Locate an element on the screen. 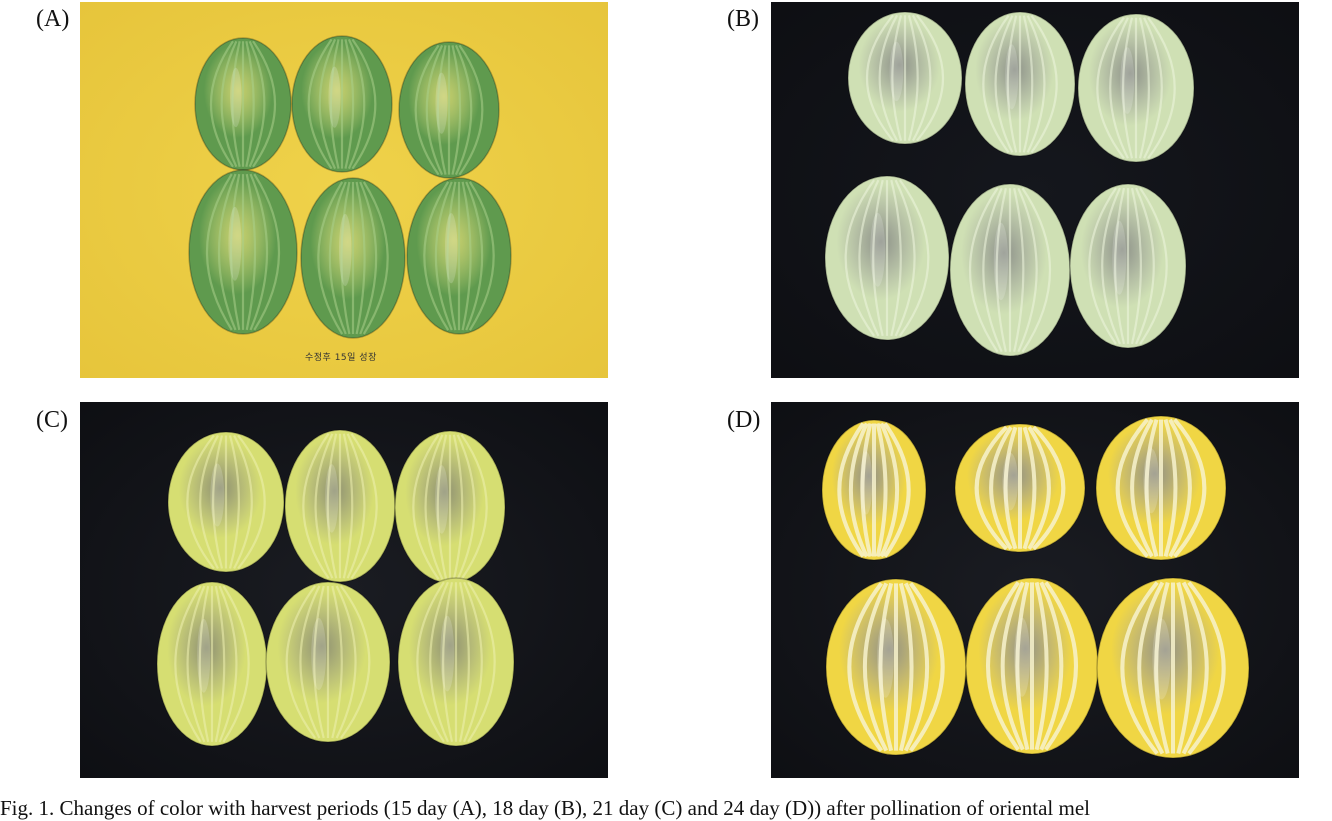  panel-label-a: (A) is located at coordinates (53, 19).